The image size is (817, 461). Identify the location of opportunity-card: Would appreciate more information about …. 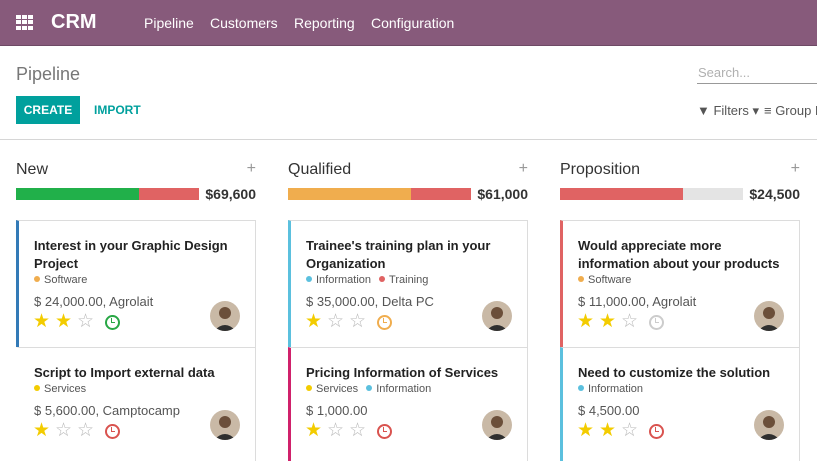
(680, 284).